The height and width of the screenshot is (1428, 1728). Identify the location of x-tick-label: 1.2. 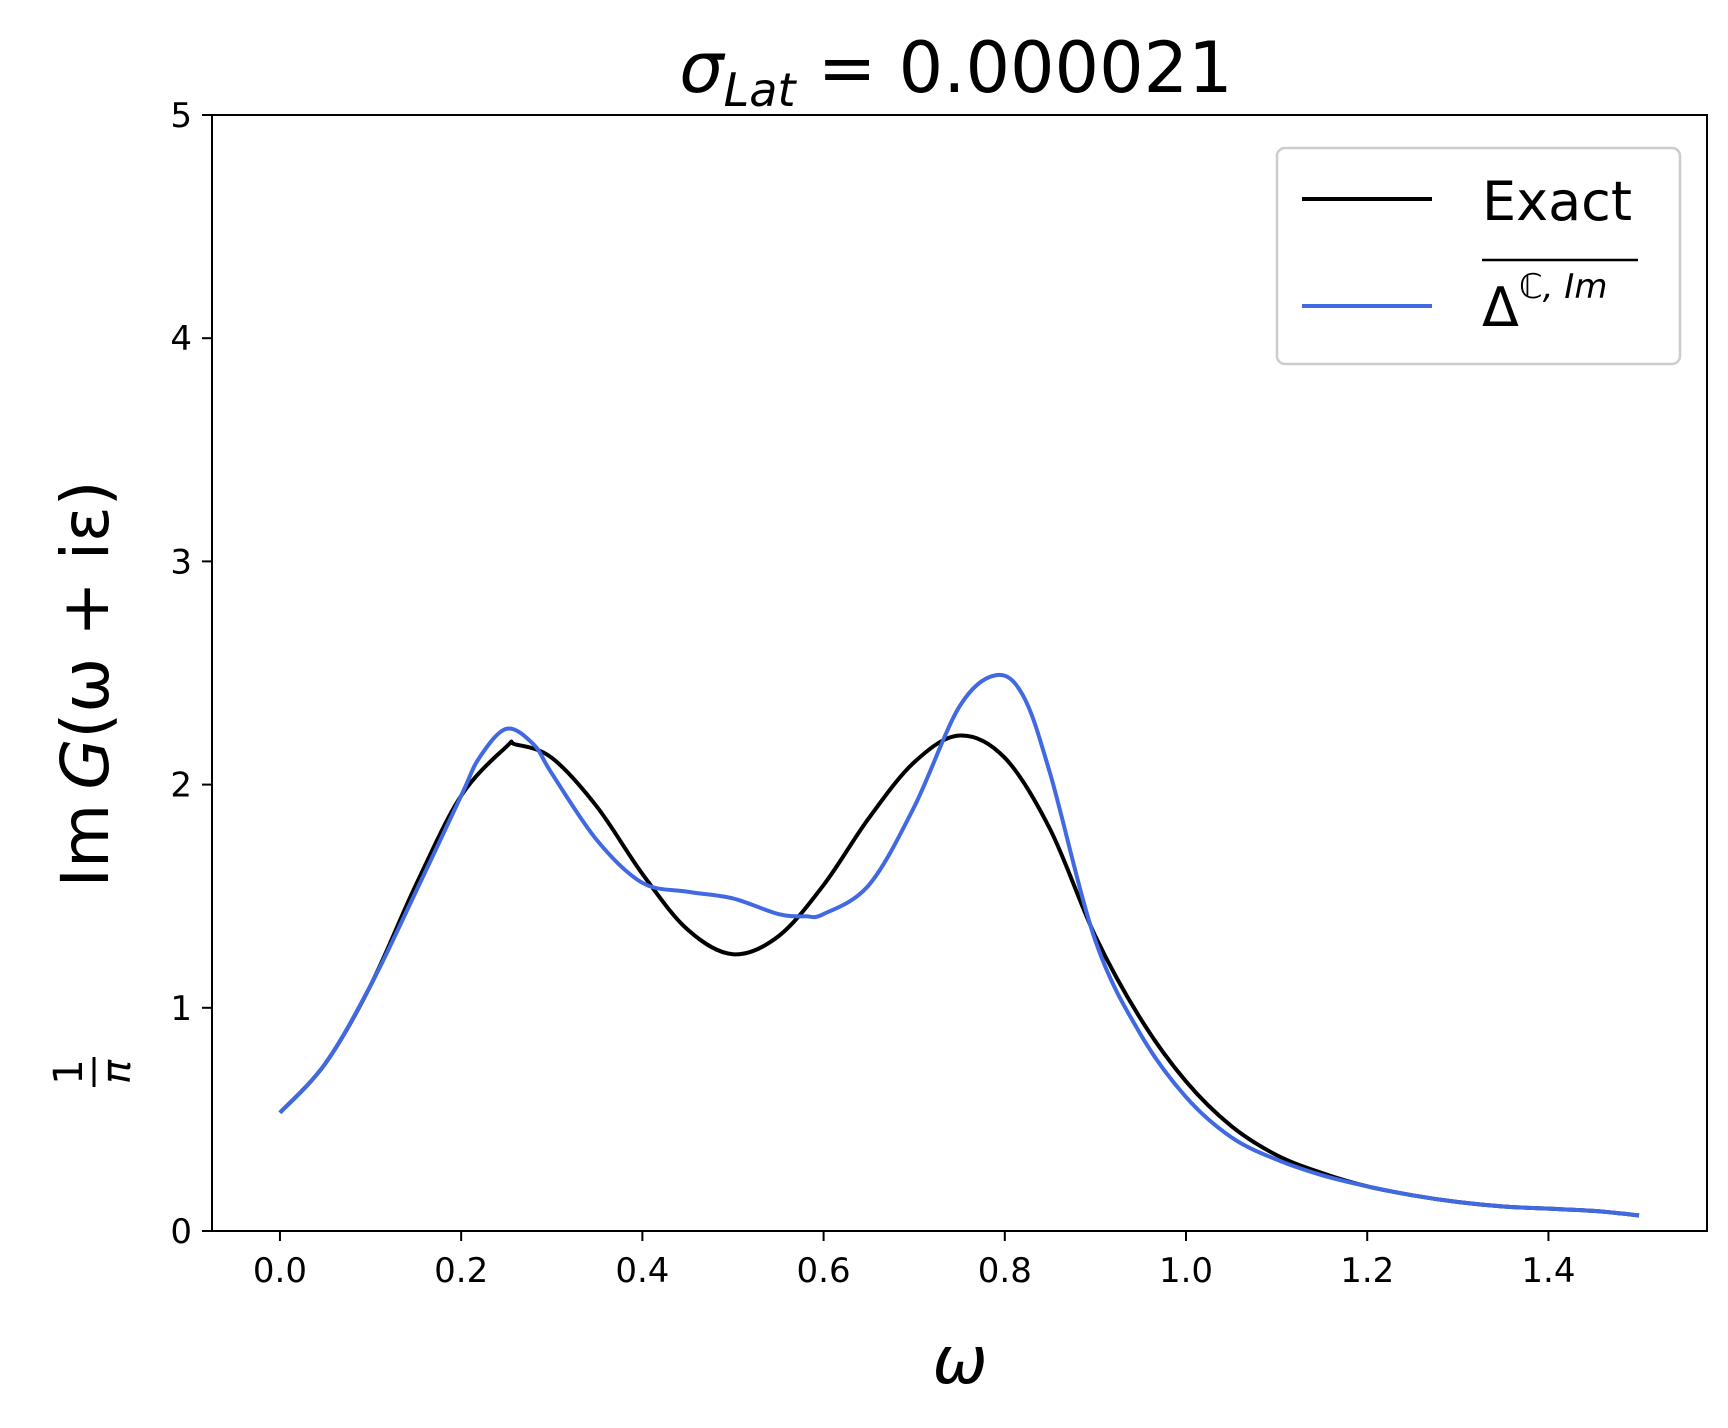
(1367, 1271).